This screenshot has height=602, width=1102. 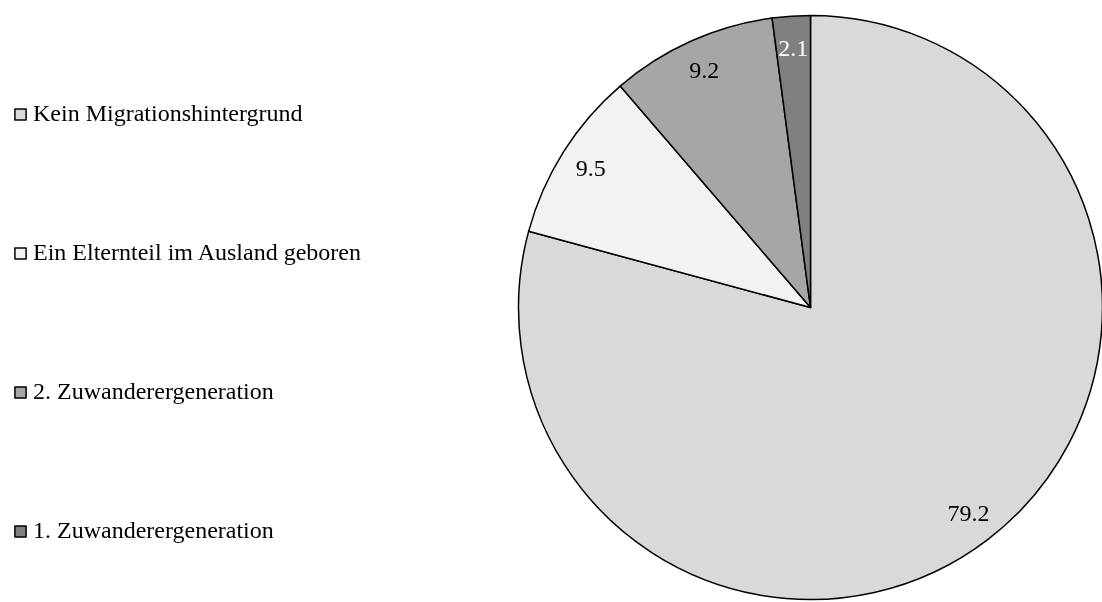 What do you see at coordinates (590, 168) in the screenshot?
I see `data-label: 9.5` at bounding box center [590, 168].